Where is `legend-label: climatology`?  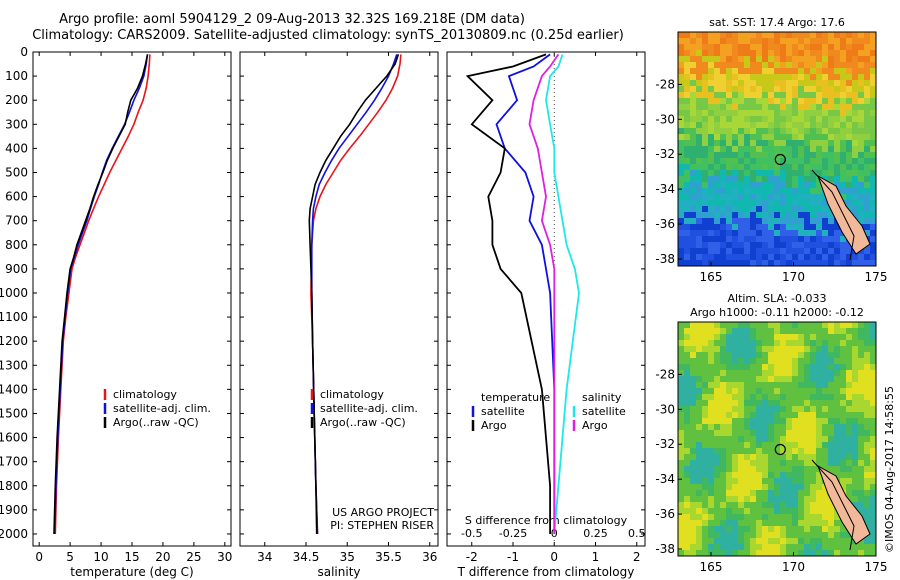
legend-label: climatology is located at coordinates (352, 394).